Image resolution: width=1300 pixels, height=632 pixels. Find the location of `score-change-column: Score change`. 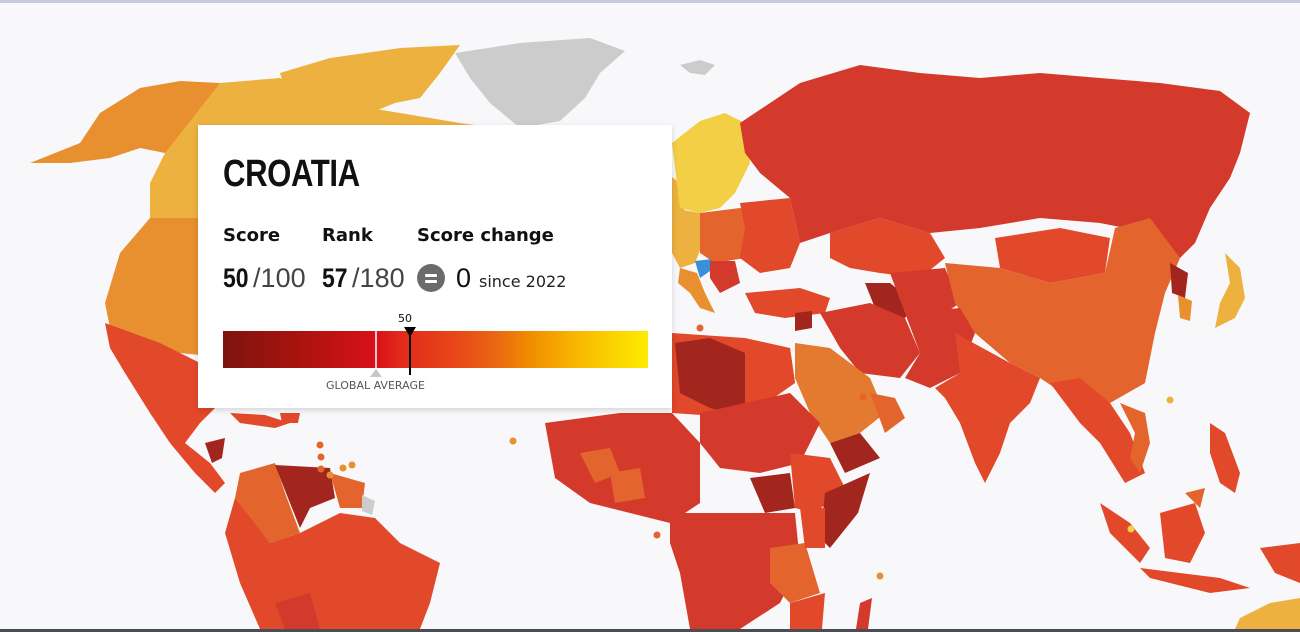

score-change-column: Score change is located at coordinates (485, 235).